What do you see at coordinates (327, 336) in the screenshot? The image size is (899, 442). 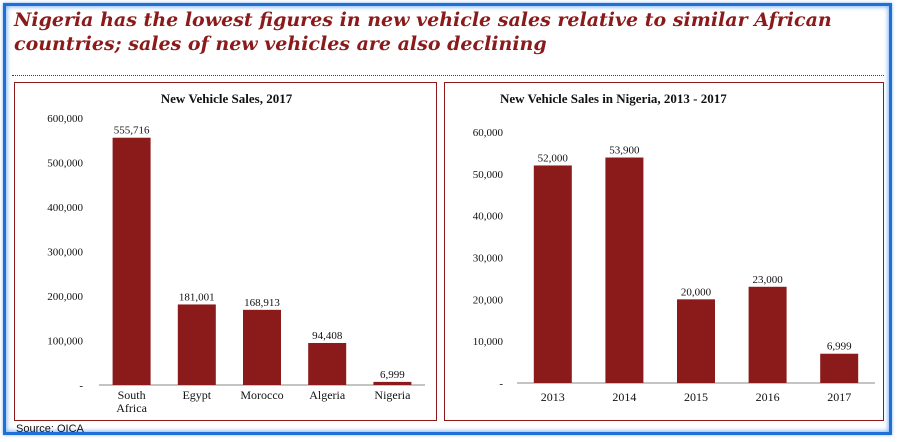 I see `data-label: 94,408` at bounding box center [327, 336].